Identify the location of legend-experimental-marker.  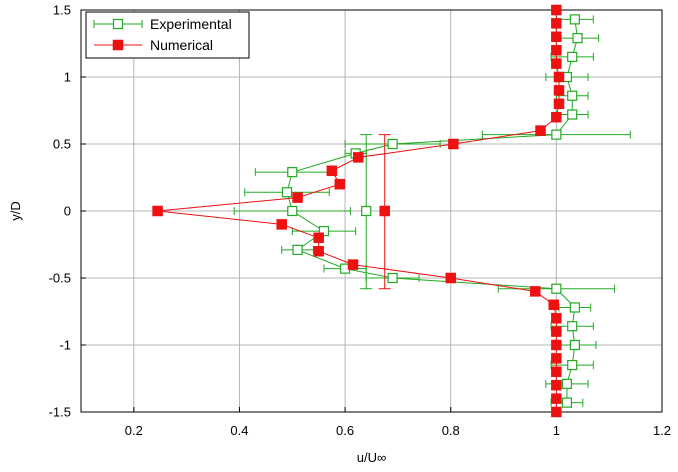
(118, 24).